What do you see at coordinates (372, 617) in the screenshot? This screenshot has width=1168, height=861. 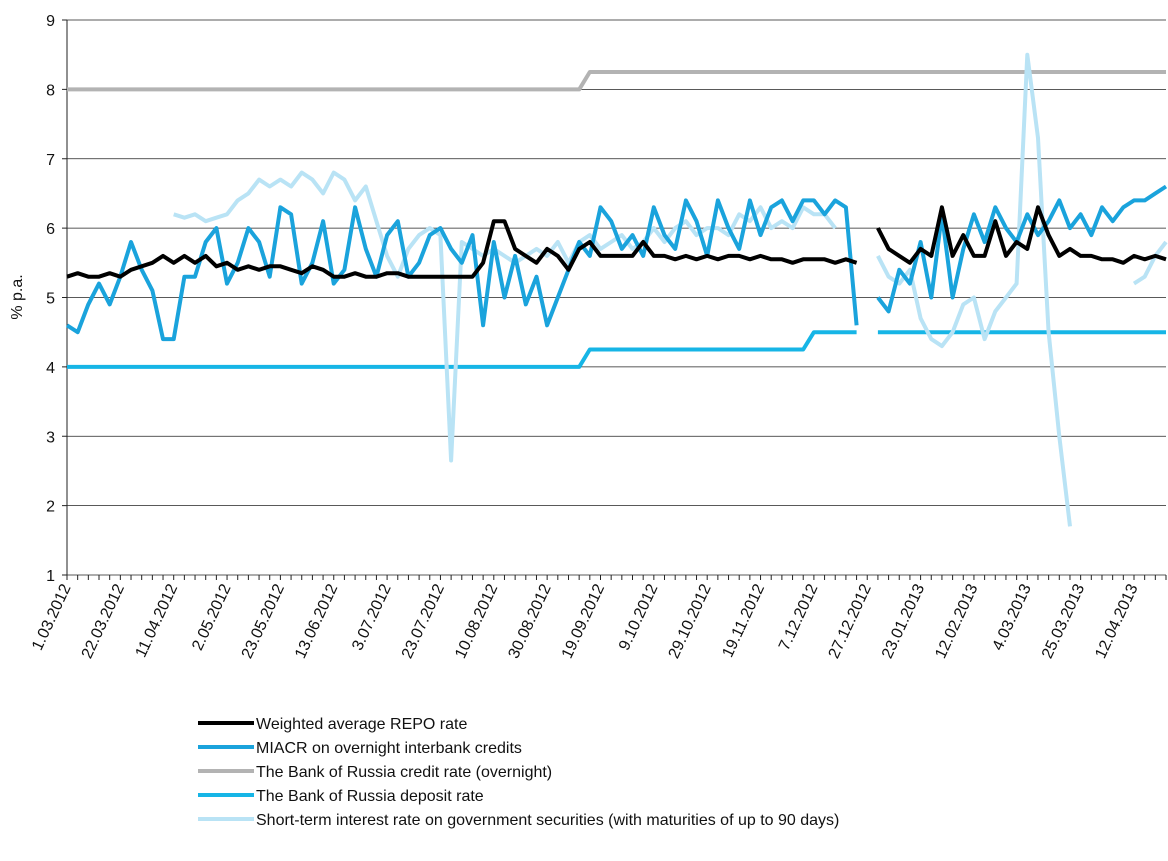 I see `x-tick-label: 3.07.2012` at bounding box center [372, 617].